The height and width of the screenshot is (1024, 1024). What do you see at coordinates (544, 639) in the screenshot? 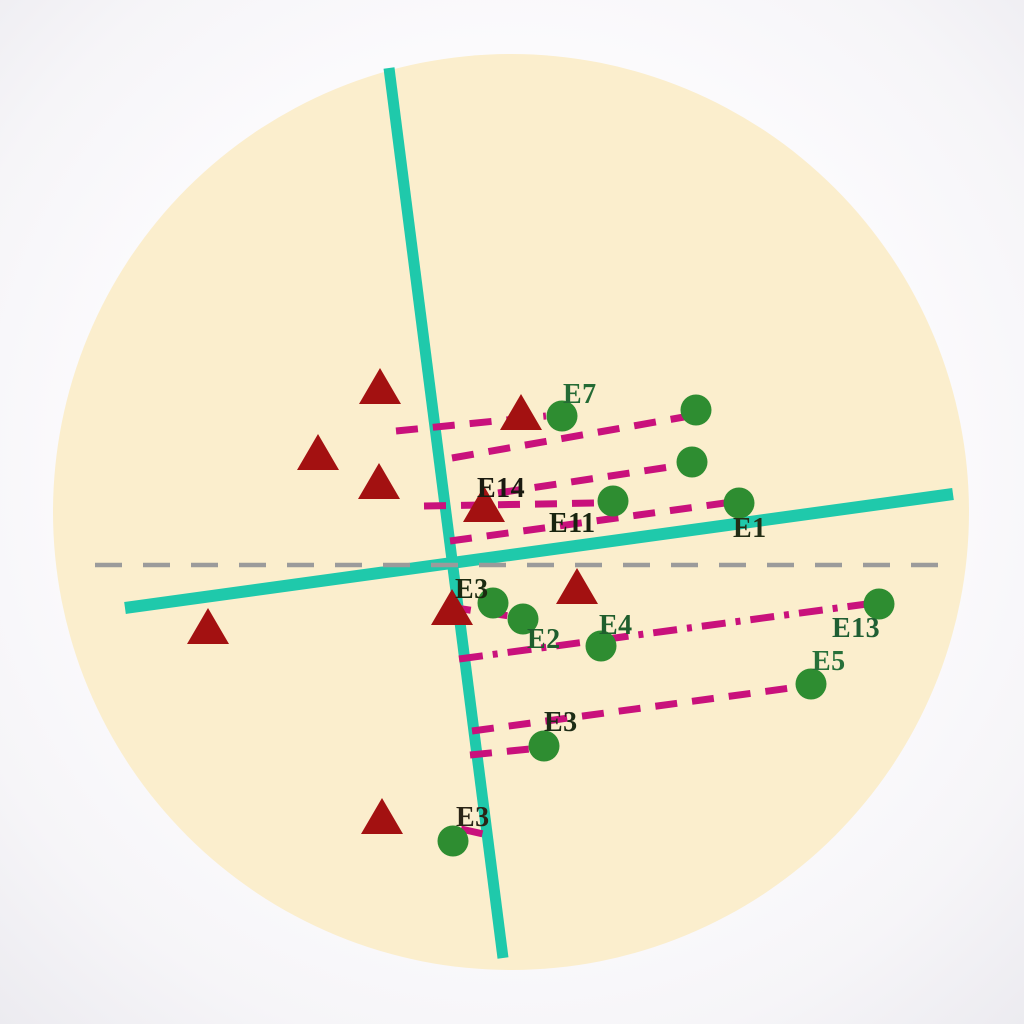
I see `point-label: E2` at bounding box center [544, 639].